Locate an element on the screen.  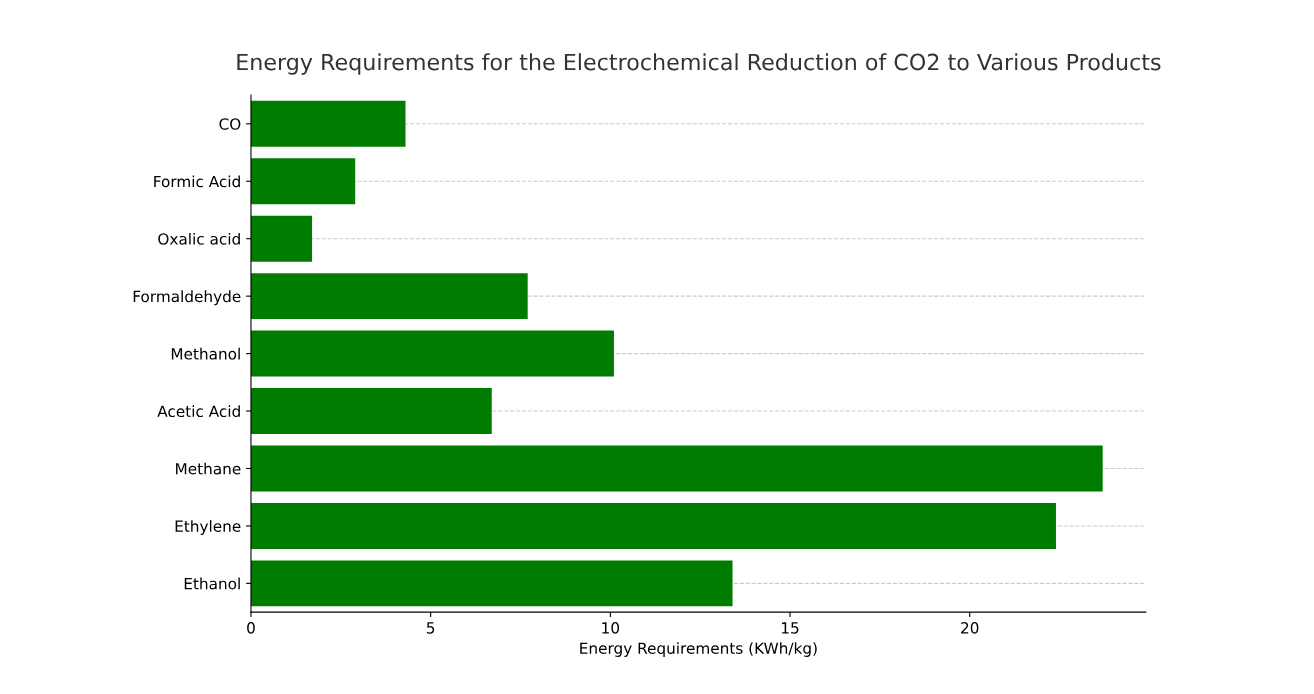
x-tick-label: 15 is located at coordinates (790, 628).